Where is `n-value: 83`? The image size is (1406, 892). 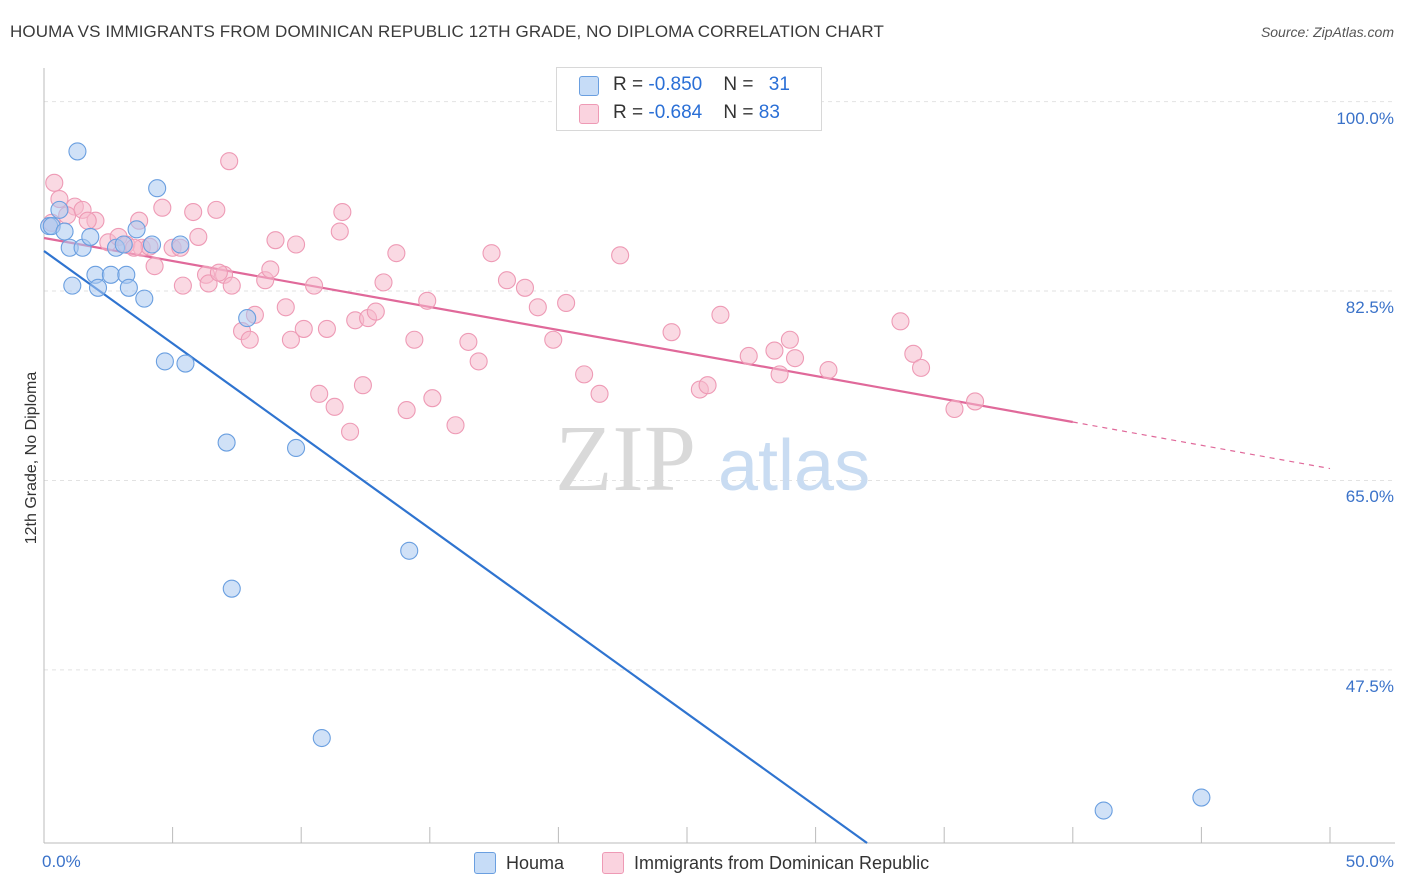
n-value: 83 is located at coordinates (769, 112).